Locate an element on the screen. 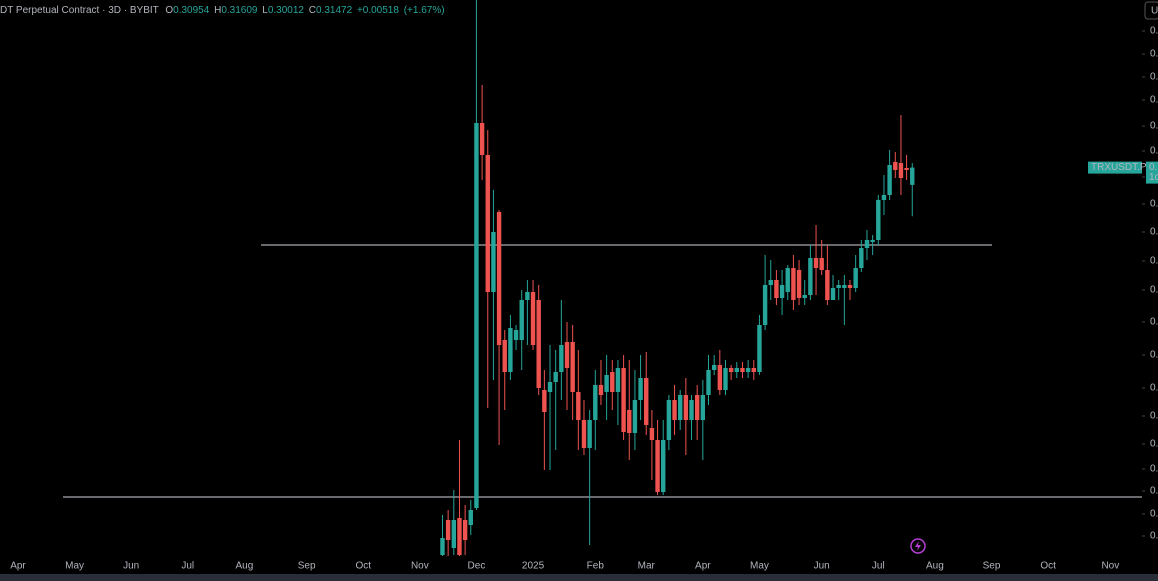  x-tick-label: Jul is located at coordinates (187, 566).